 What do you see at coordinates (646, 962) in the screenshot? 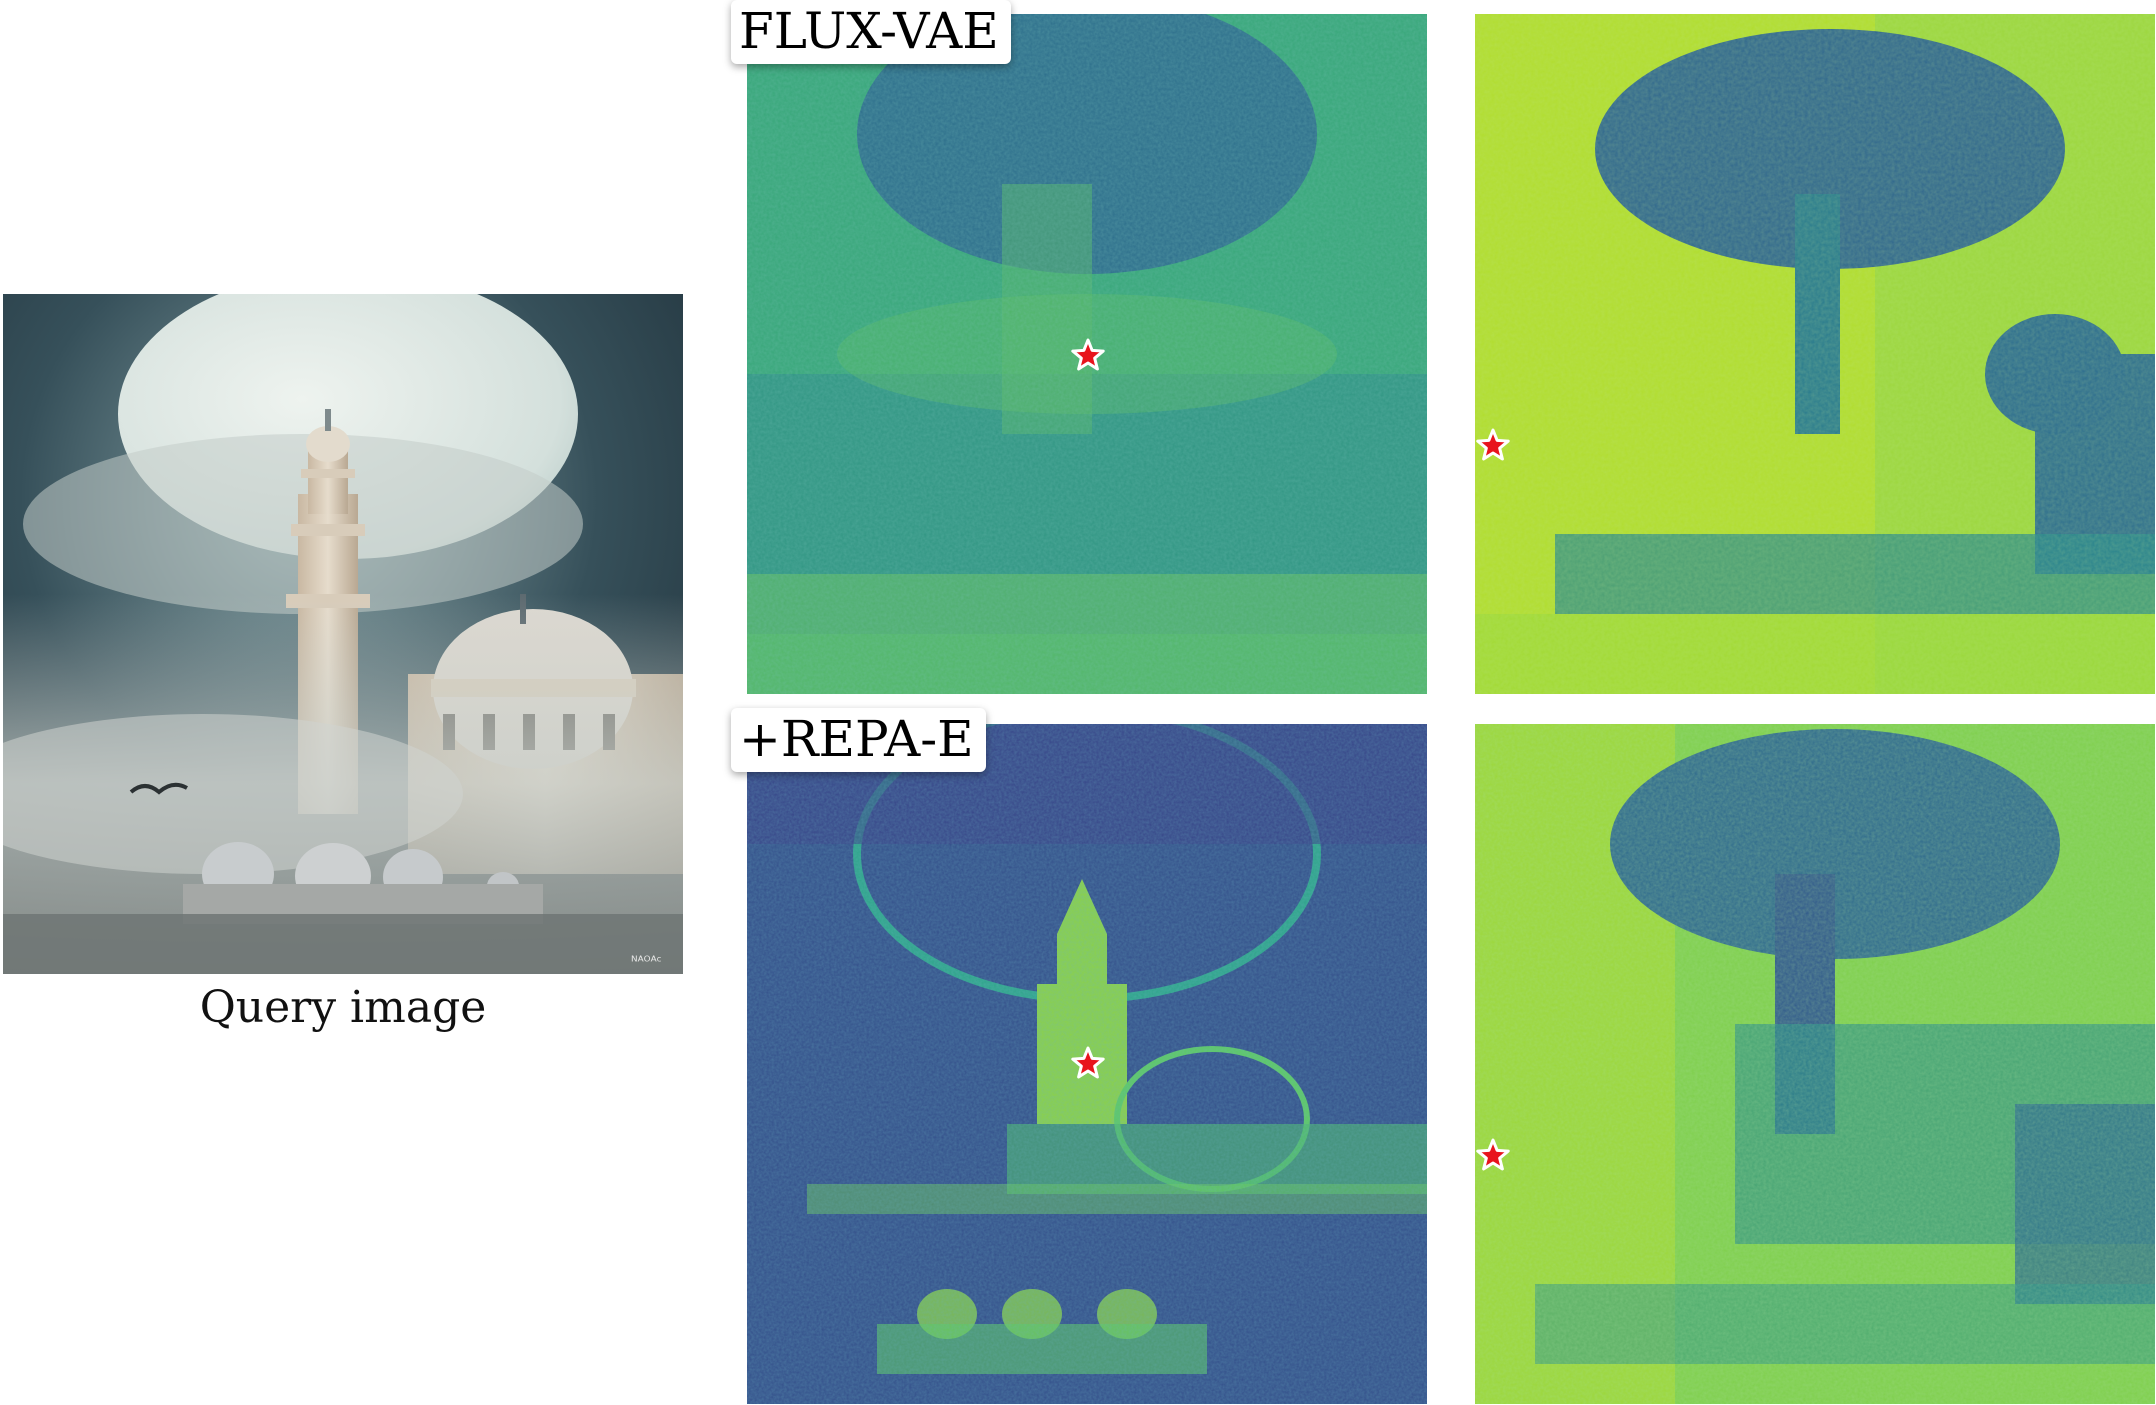
I see `watermark: ᴺᴬᴼᴬᶜ` at bounding box center [646, 962].